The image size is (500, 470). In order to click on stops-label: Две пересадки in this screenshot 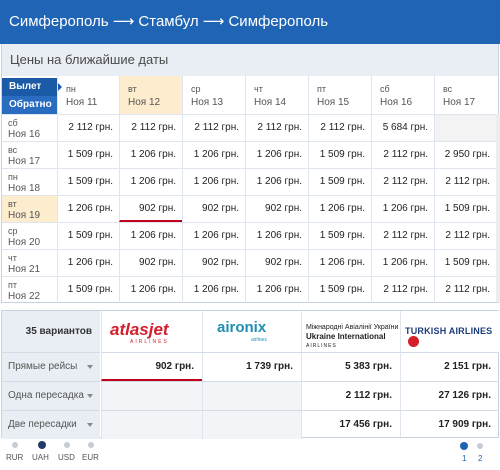, I will do `click(42, 424)`.